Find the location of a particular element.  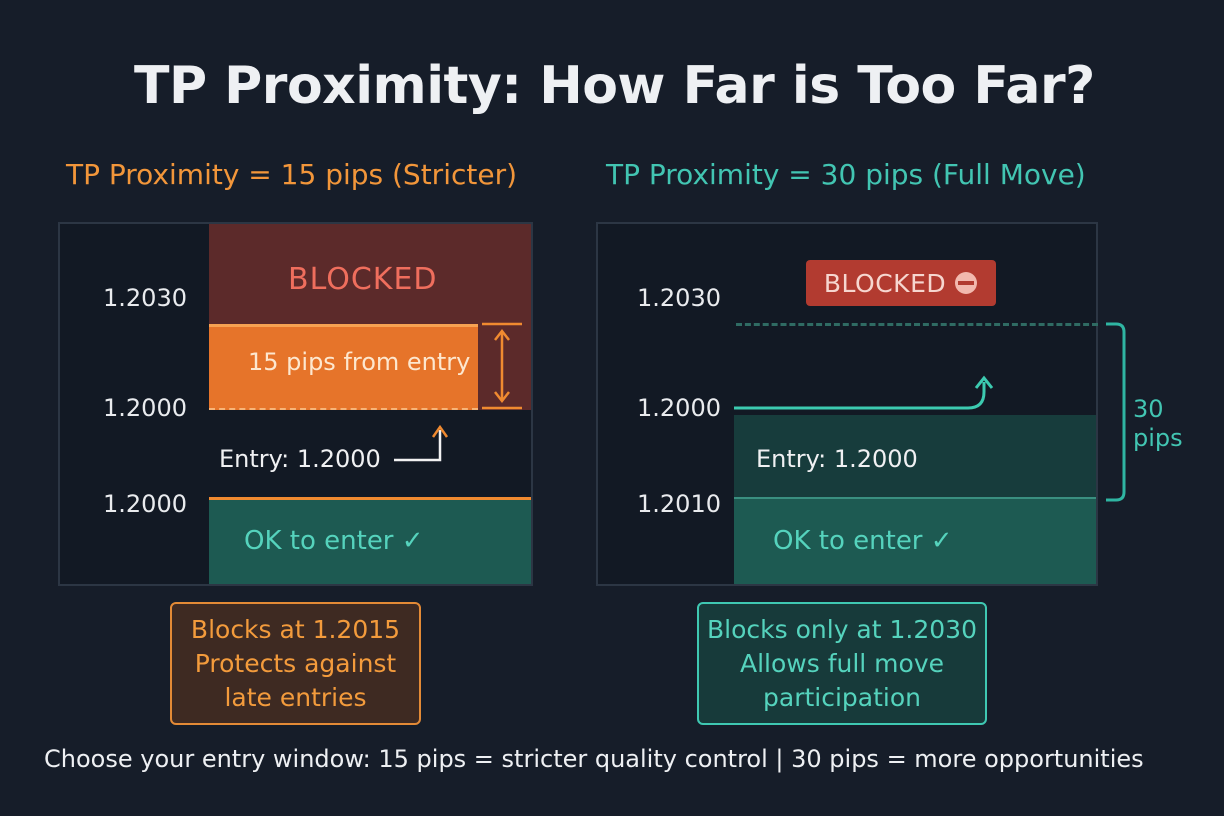

left-ok-label: OK to enter ✓ is located at coordinates (334, 541).